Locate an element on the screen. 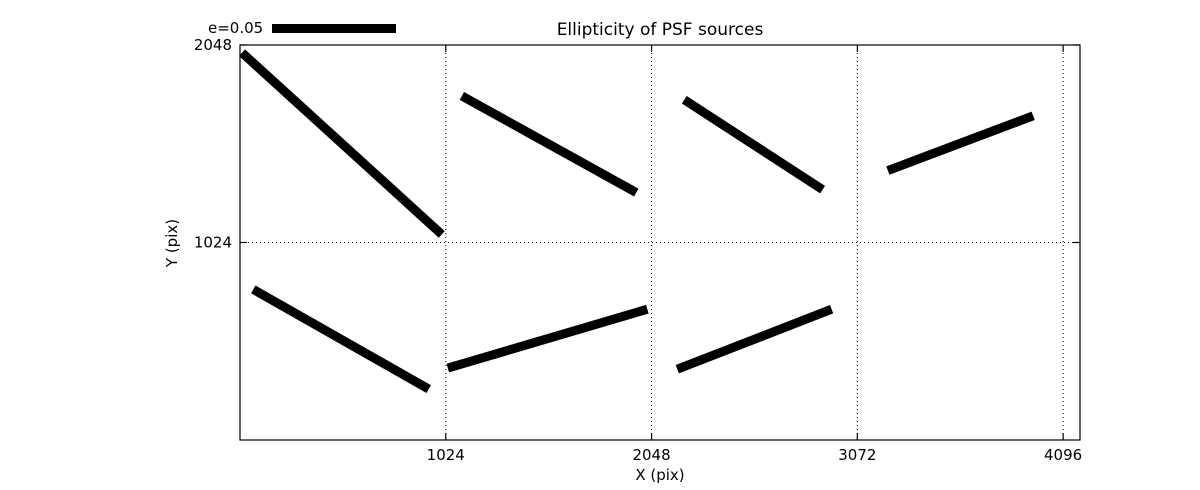 The height and width of the screenshot is (490, 1200). chart-title: Ellipticity of PSF sources is located at coordinates (660, 30).